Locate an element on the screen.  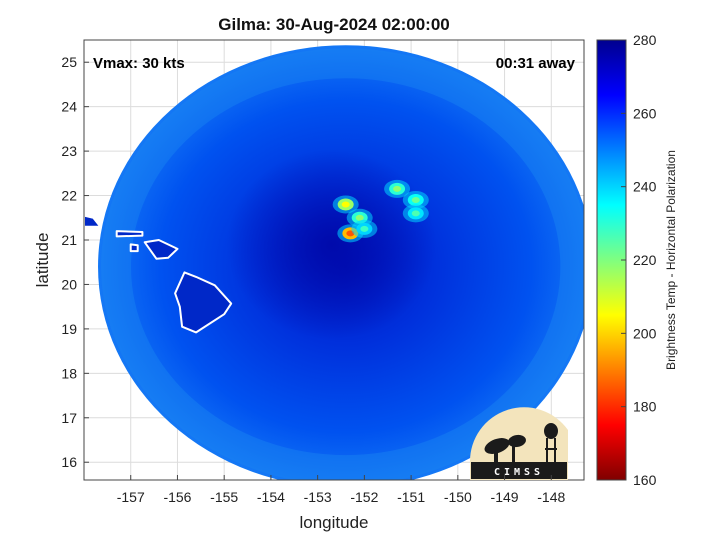
cold-cells is located at coordinates (380, 211).